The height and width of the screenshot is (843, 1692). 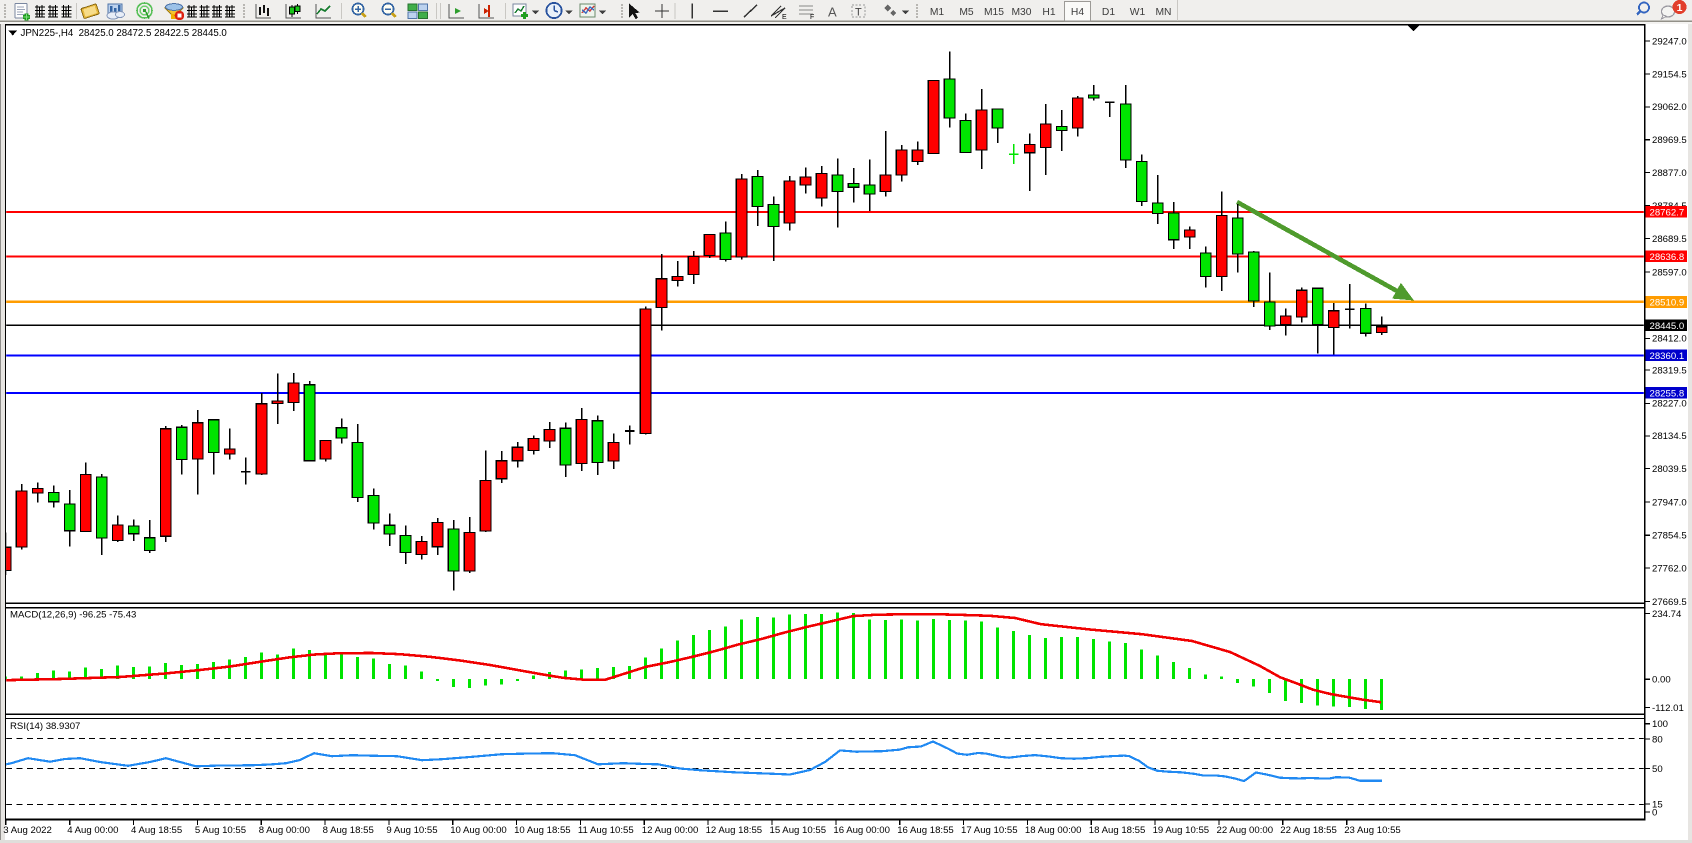 What do you see at coordinates (1660, 724) in the screenshot?
I see `svg-text: 100` at bounding box center [1660, 724].